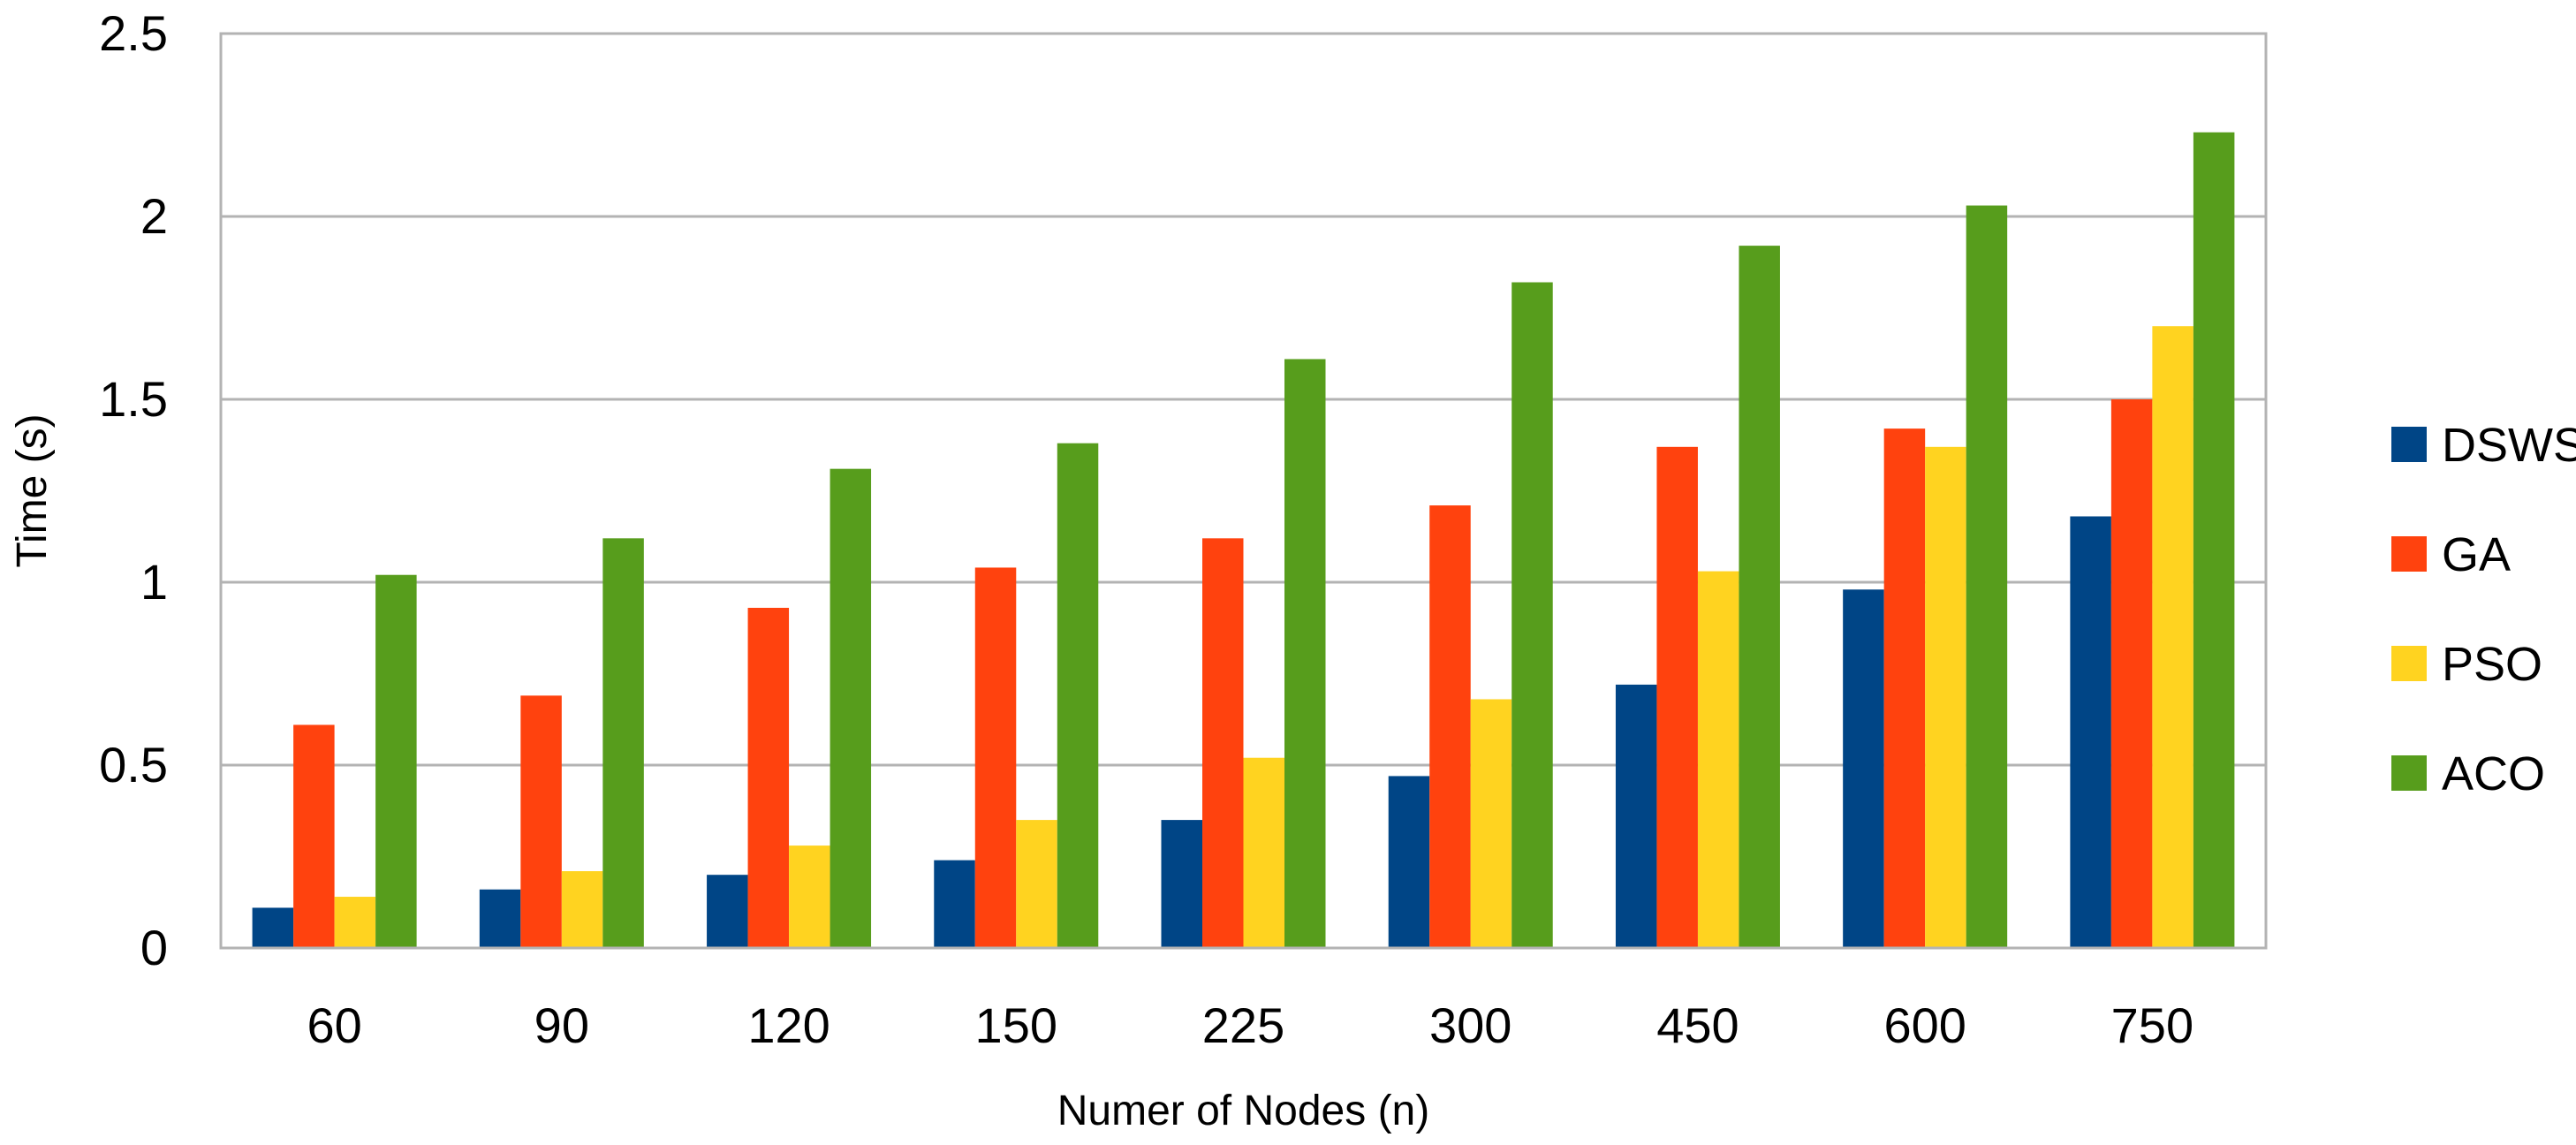 The image size is (2576, 1145). I want to click on y-tick-label: 0, so click(154, 947).